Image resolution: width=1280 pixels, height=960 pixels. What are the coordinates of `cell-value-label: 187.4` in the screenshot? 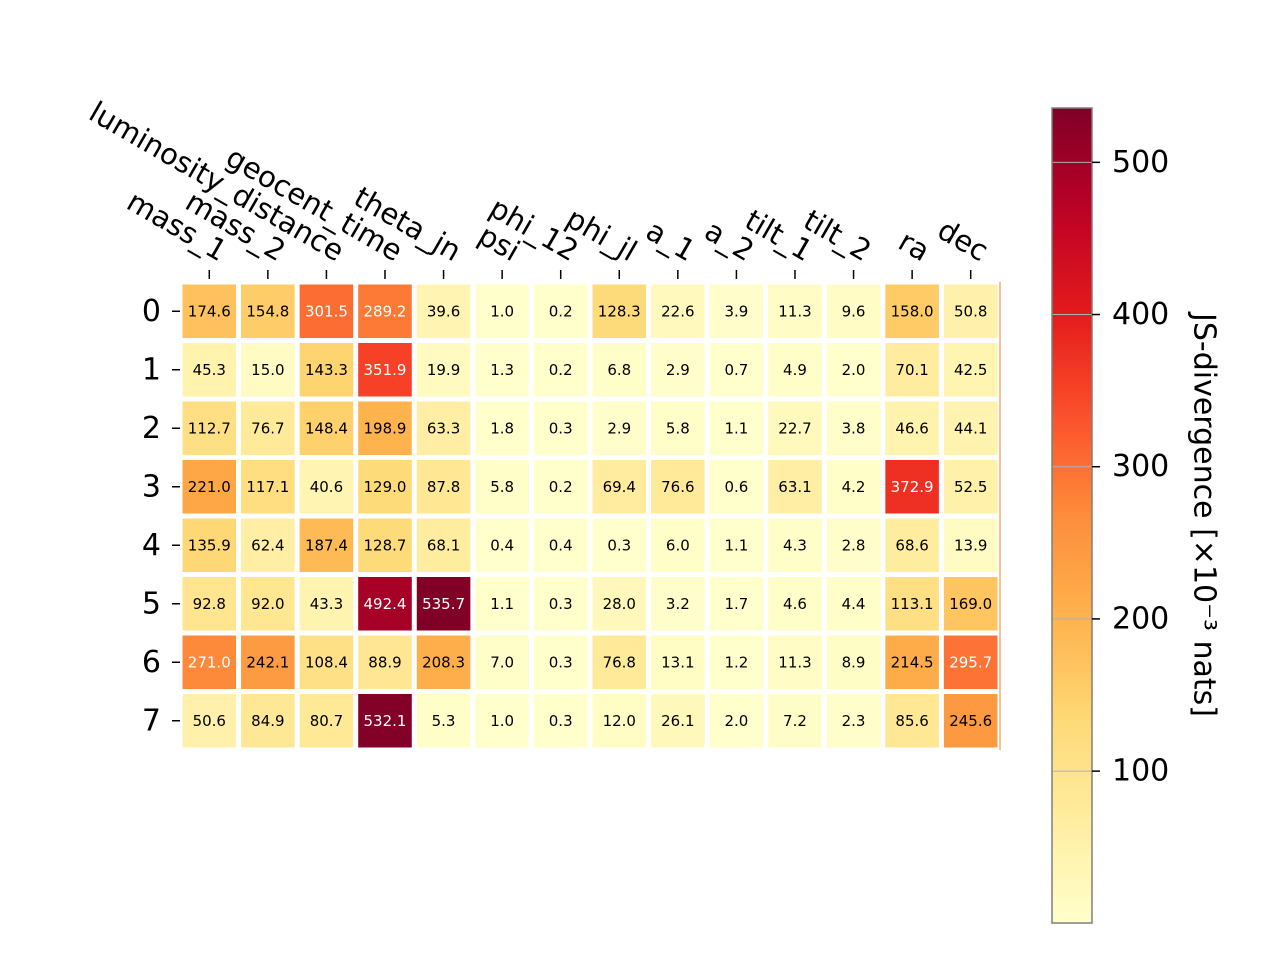 It's located at (326, 545).